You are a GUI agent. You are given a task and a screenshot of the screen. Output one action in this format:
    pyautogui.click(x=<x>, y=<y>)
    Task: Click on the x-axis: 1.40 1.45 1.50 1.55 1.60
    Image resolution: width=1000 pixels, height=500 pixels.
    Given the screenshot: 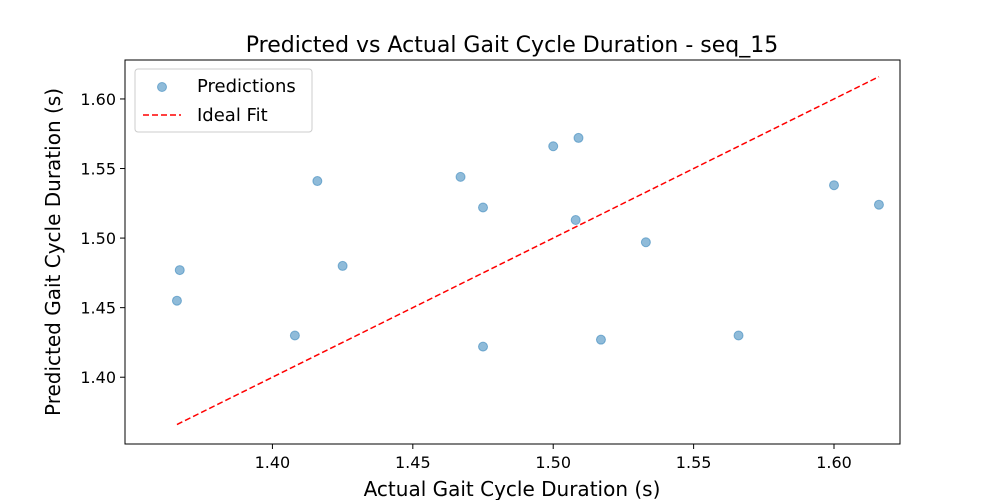 What is the action you would take?
    pyautogui.click(x=553, y=458)
    